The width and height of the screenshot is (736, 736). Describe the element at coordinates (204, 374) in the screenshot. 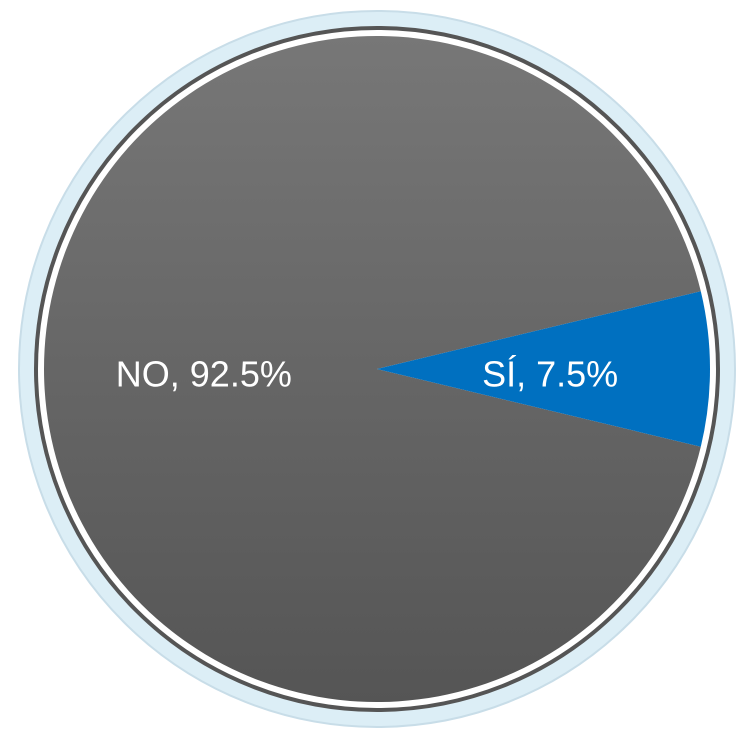

I see `data-label: NO, 92.5%` at that location.